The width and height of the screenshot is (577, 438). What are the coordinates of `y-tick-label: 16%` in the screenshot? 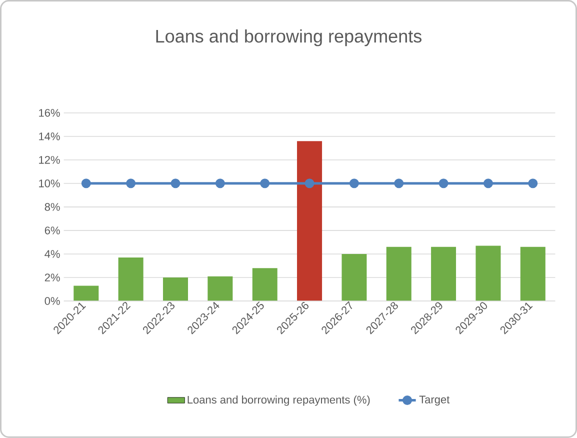 It's located at (49, 113).